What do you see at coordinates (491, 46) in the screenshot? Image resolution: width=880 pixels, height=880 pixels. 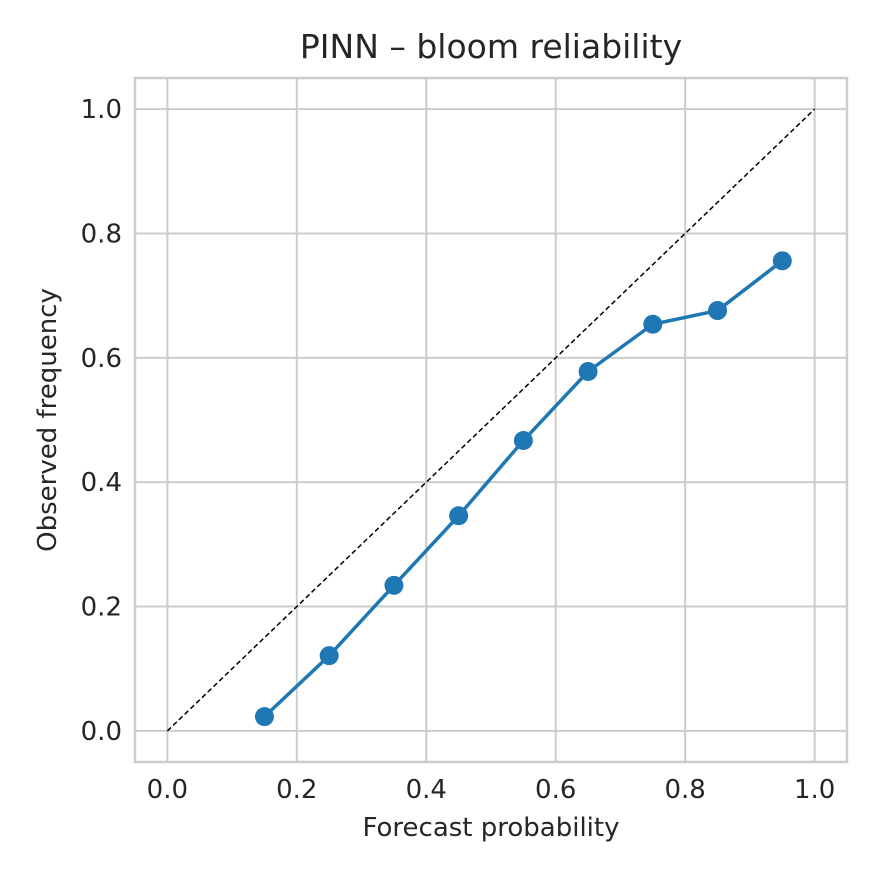 I see `chart-title: PINN – bloom reliability` at bounding box center [491, 46].